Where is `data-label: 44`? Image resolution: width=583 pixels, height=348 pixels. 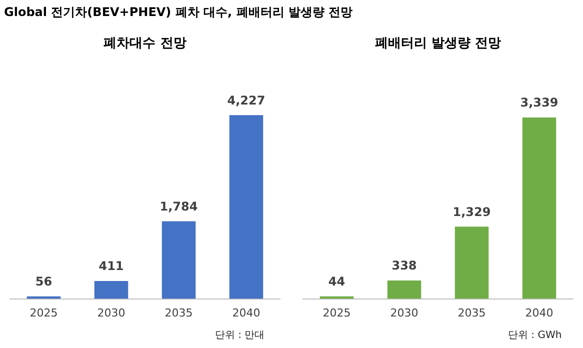
data-label: 44 is located at coordinates (337, 281).